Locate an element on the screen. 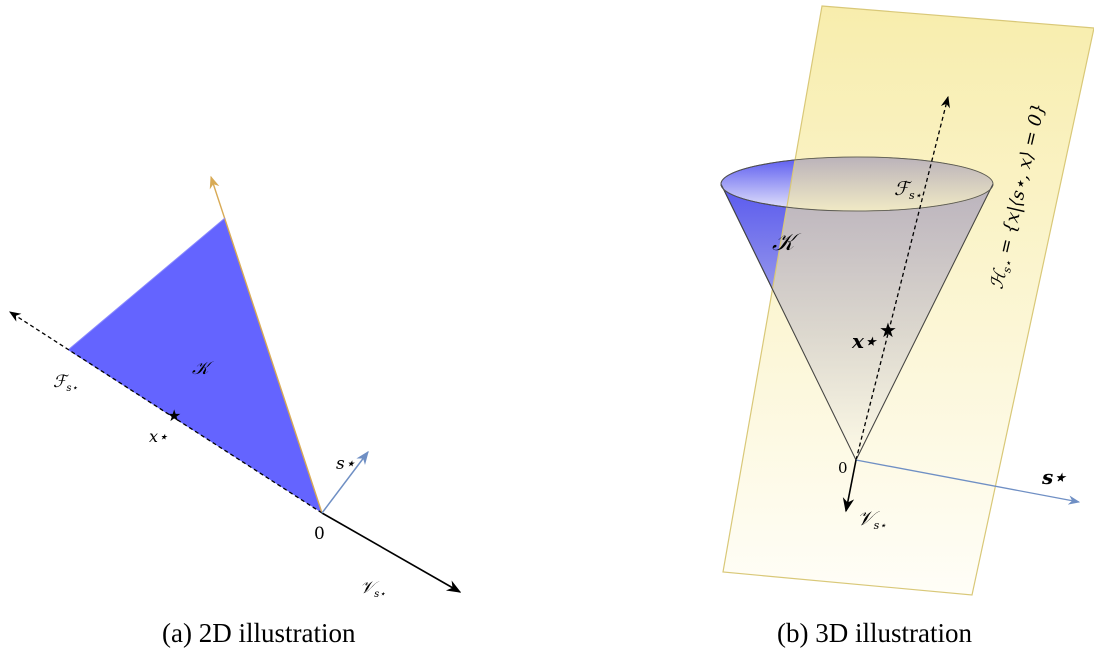 The height and width of the screenshot is (652, 1094). face-line-2d is located at coordinates (166, 412).